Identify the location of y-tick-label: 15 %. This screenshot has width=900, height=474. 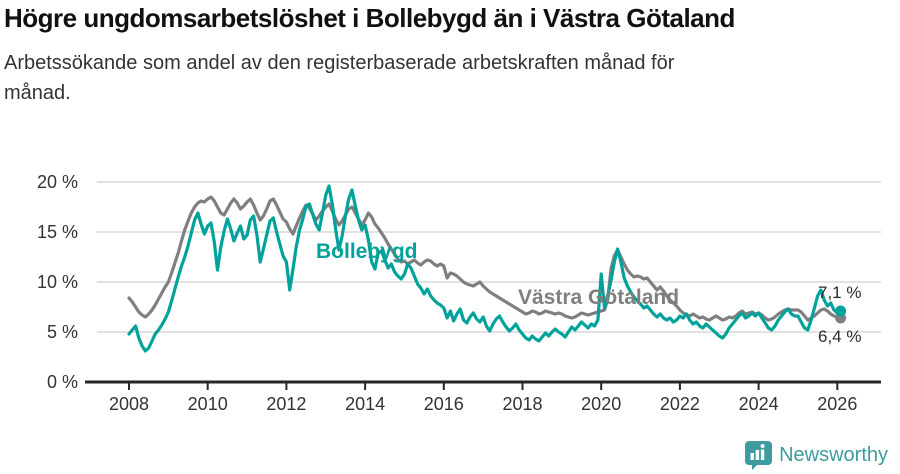
(57, 232).